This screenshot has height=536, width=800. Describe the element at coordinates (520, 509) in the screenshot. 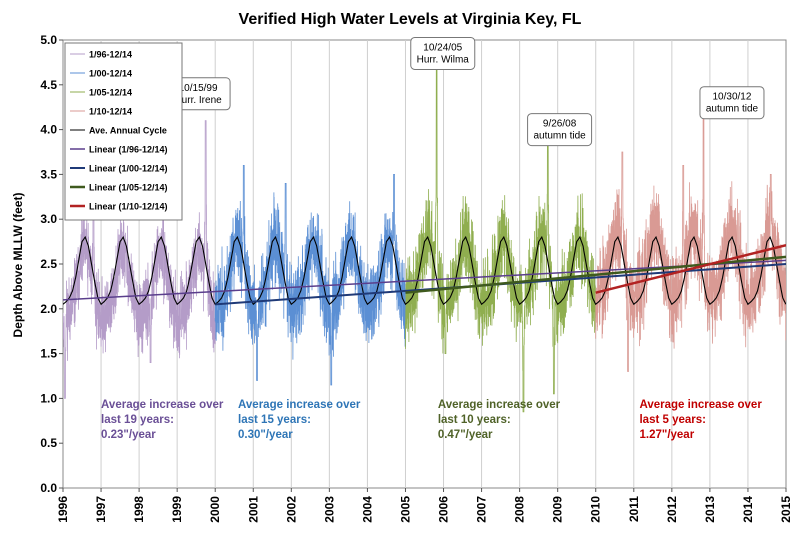

I see `x-tick-label: 2008` at that location.